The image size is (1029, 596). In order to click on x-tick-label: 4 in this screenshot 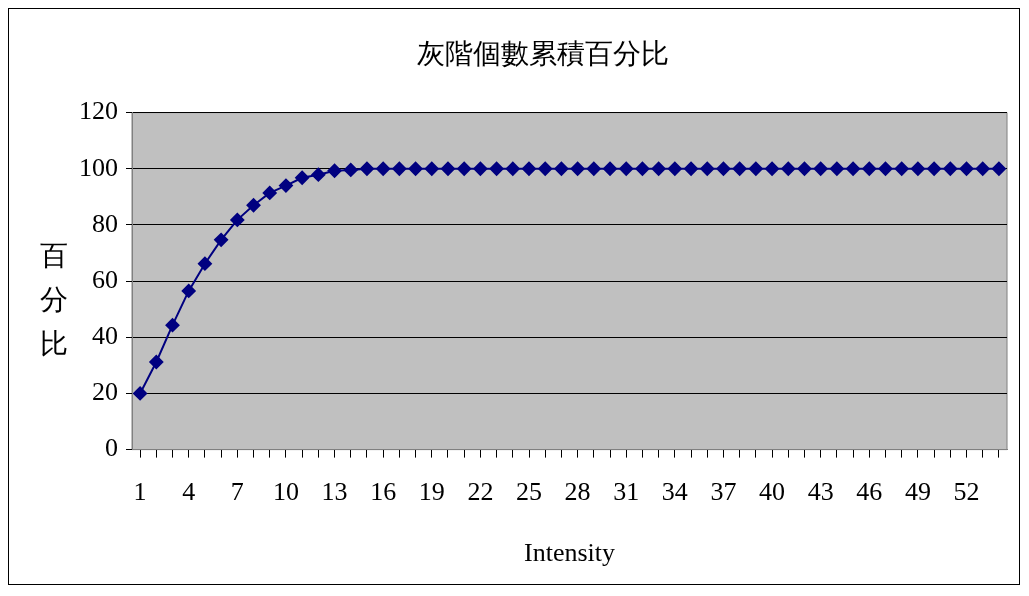, I will do `click(189, 492)`.